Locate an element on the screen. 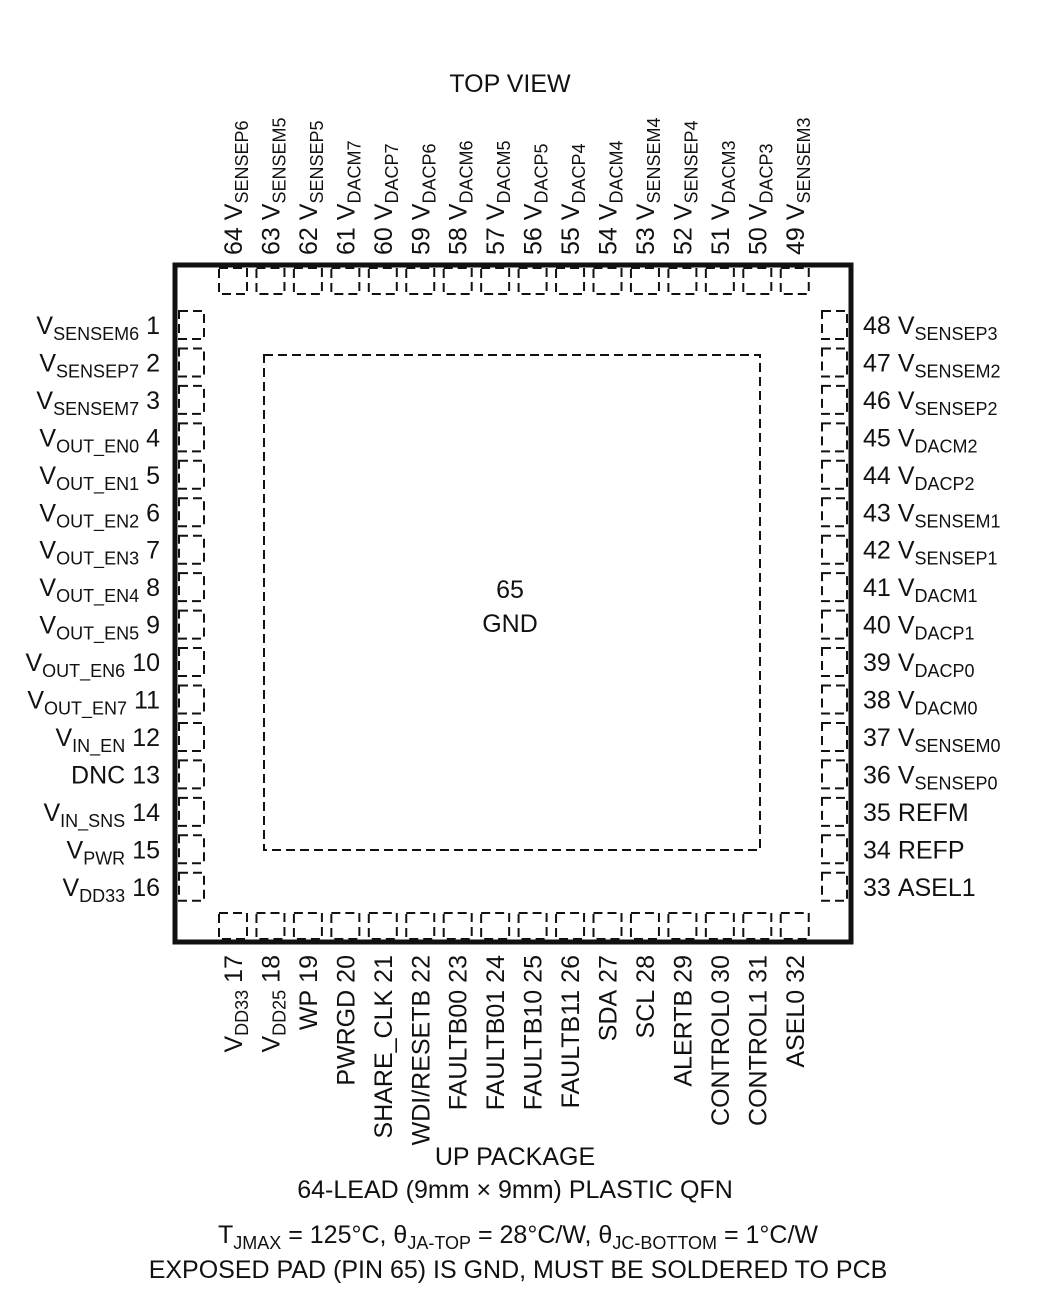 The image size is (1040, 1307). pin-subscript: DACP4 is located at coordinates (579, 173).